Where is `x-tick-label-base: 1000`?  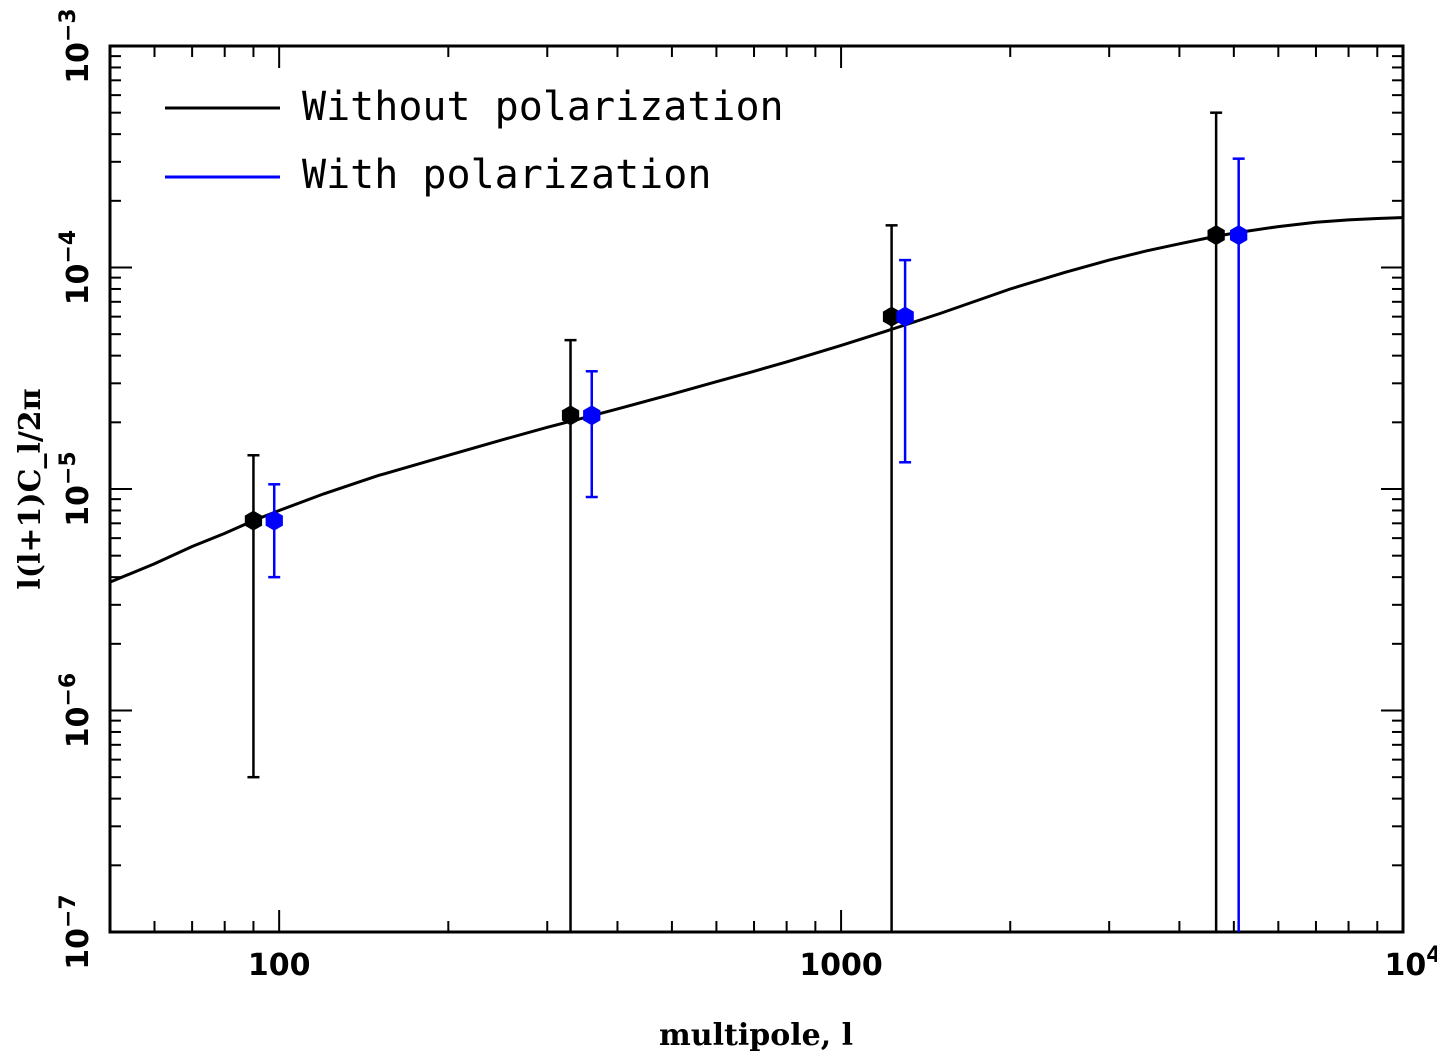 x-tick-label-base: 1000 is located at coordinates (841, 965).